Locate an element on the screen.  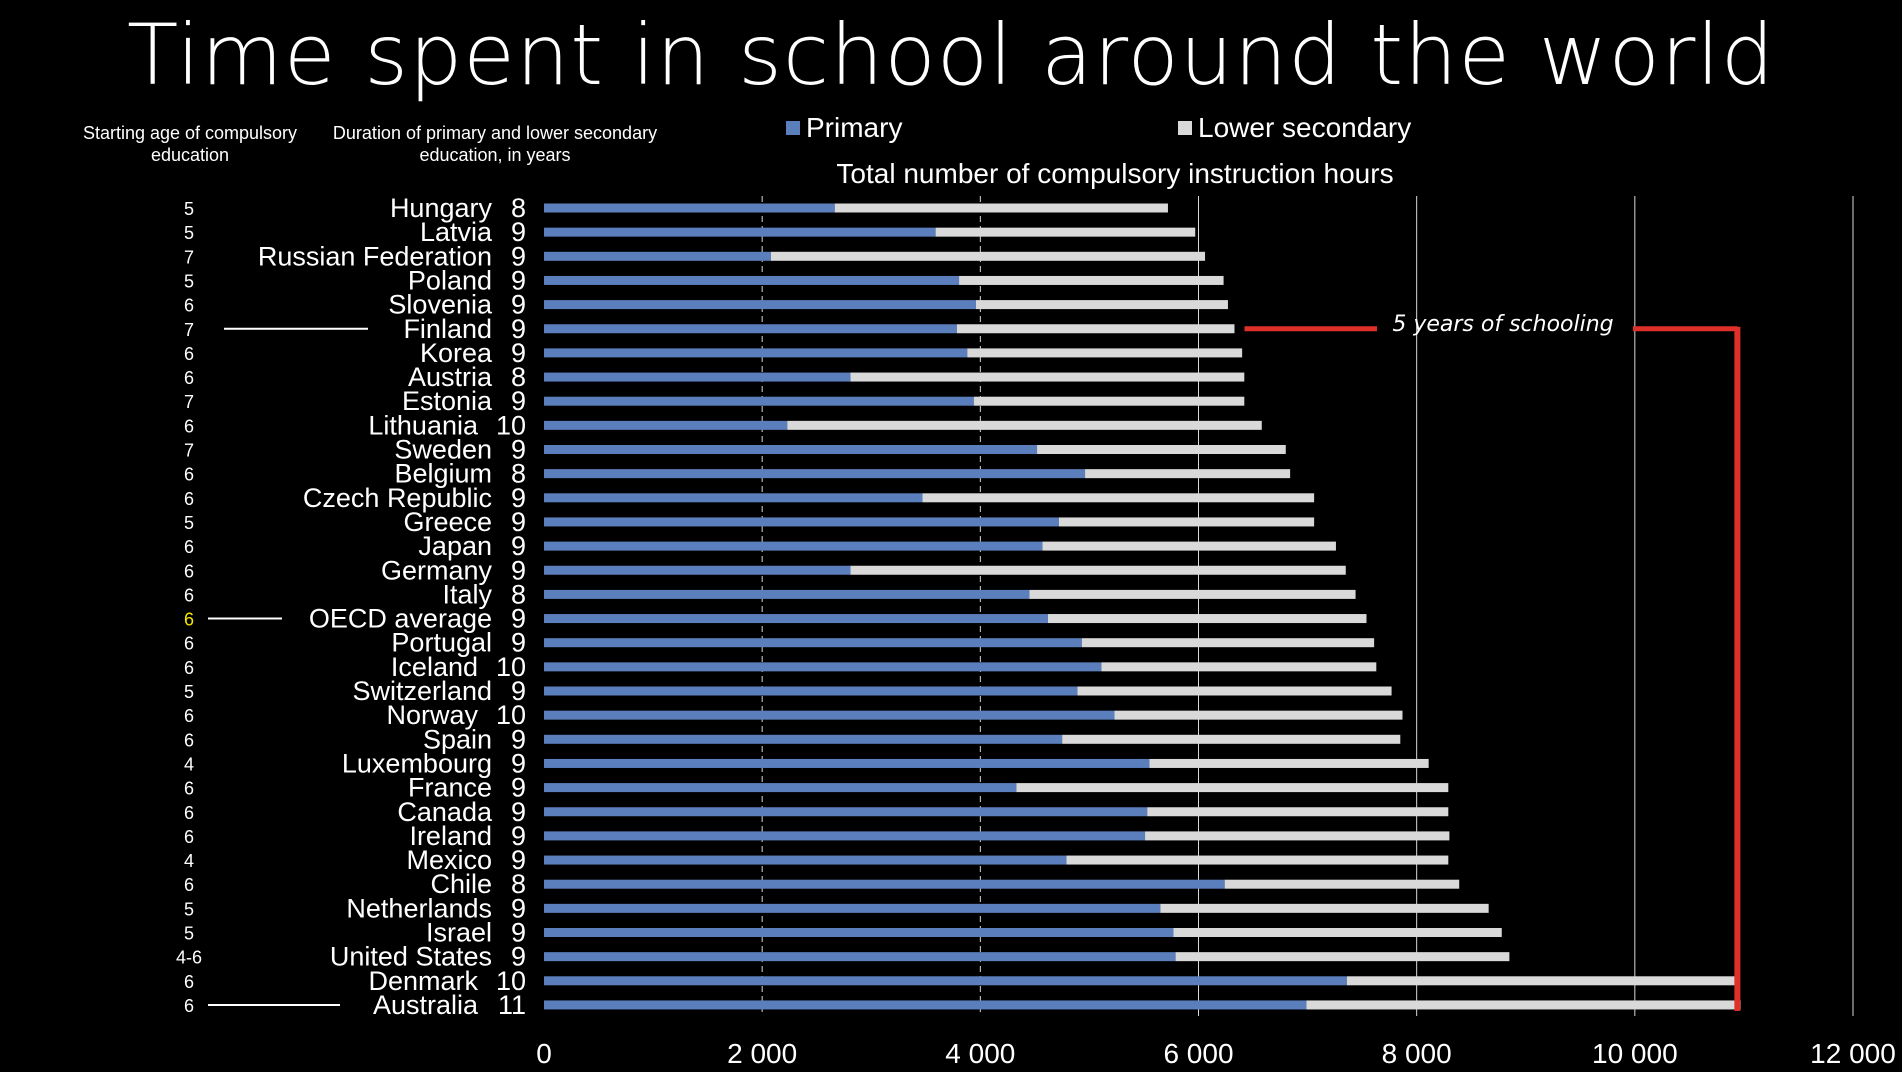
legend-lower-secondary: Lower secondary is located at coordinates (1294, 128).